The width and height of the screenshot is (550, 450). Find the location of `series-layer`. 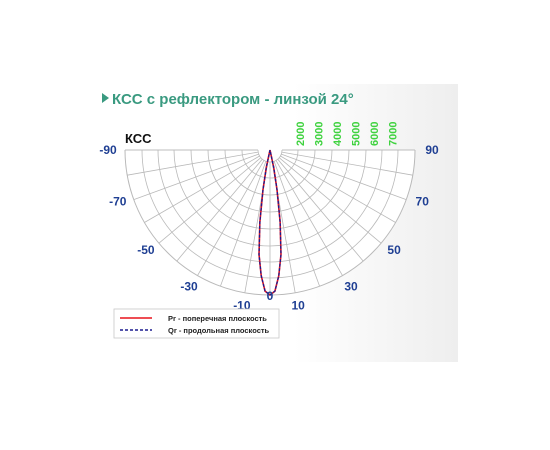

series-layer is located at coordinates (270, 223).